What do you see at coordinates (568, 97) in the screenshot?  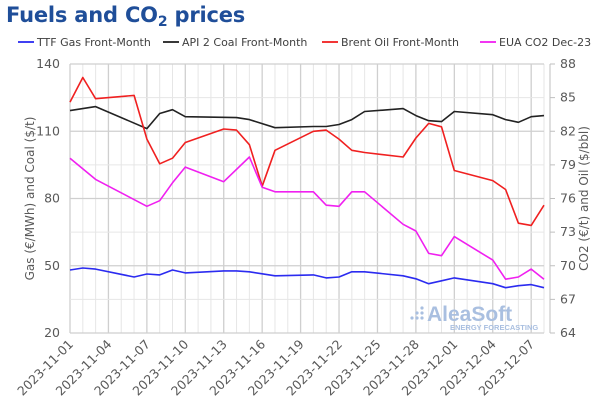 I see `right-axis-tick-label: 85` at bounding box center [568, 97].